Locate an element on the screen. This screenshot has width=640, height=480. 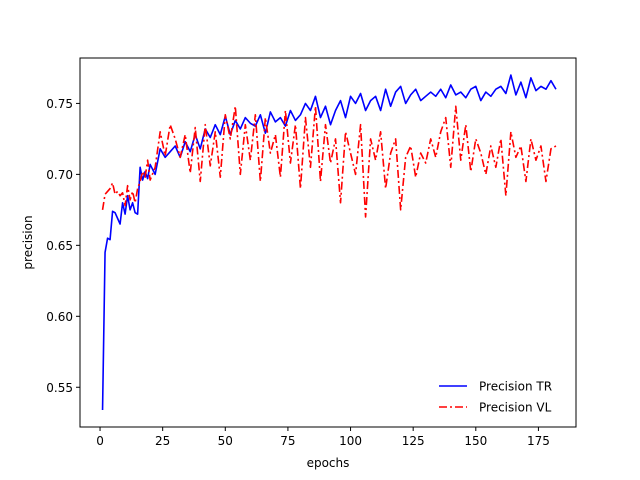
x-tick-label: 150 is located at coordinates (475, 441).